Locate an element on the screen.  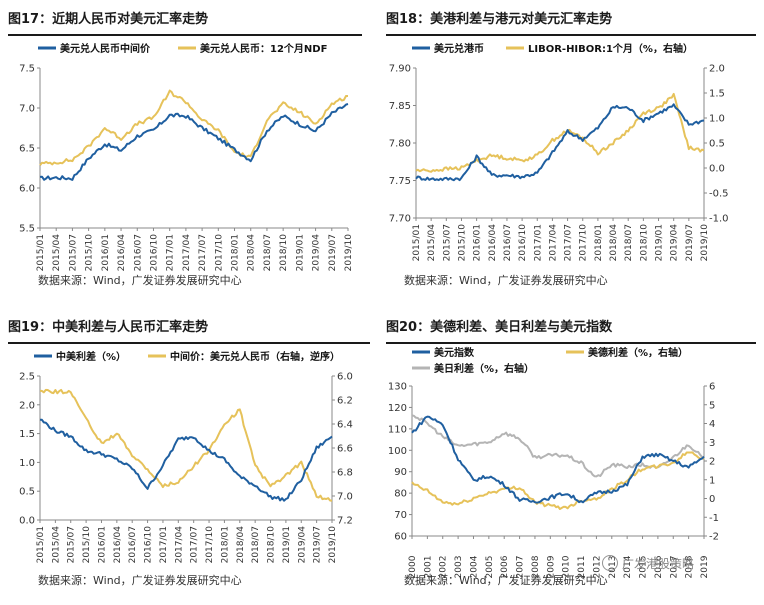
y-tick-label: 2.5 is located at coordinates (27, 377).